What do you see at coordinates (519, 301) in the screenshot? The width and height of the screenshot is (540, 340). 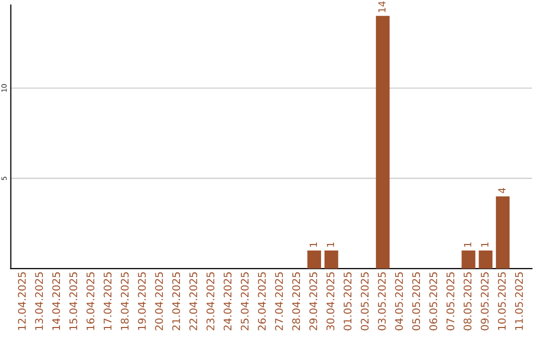 I see `x-tick-label: 11.05.2025` at bounding box center [519, 301].